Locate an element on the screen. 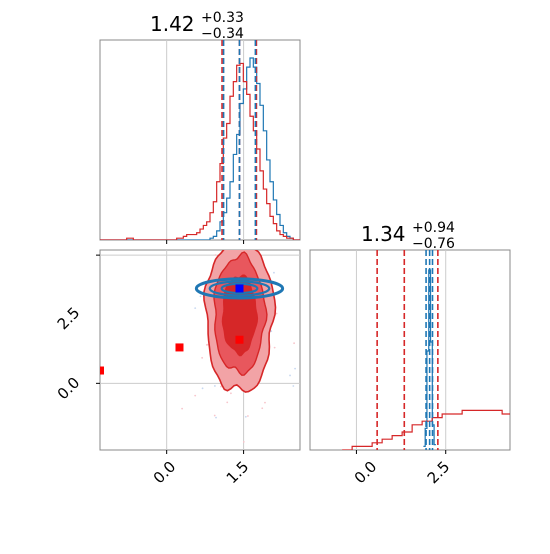 This screenshot has width=550, height=554. top-left-title-plus: +0.33 is located at coordinates (222, 18).